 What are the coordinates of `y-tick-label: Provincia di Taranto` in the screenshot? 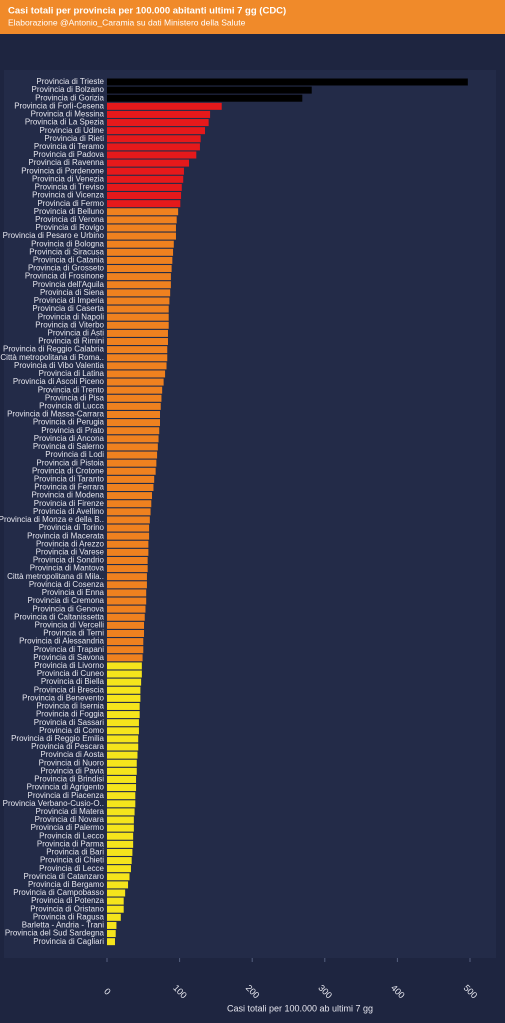 It's located at (69, 478).